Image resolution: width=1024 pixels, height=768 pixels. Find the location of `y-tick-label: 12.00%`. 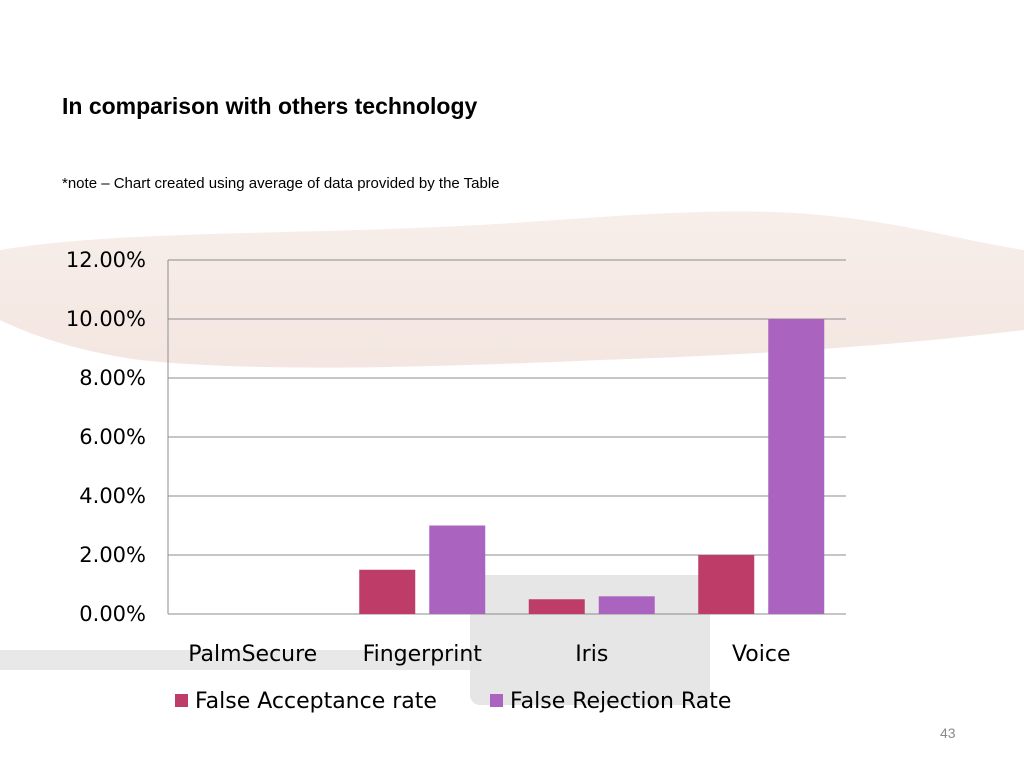

y-tick-label: 12.00% is located at coordinates (106, 260).